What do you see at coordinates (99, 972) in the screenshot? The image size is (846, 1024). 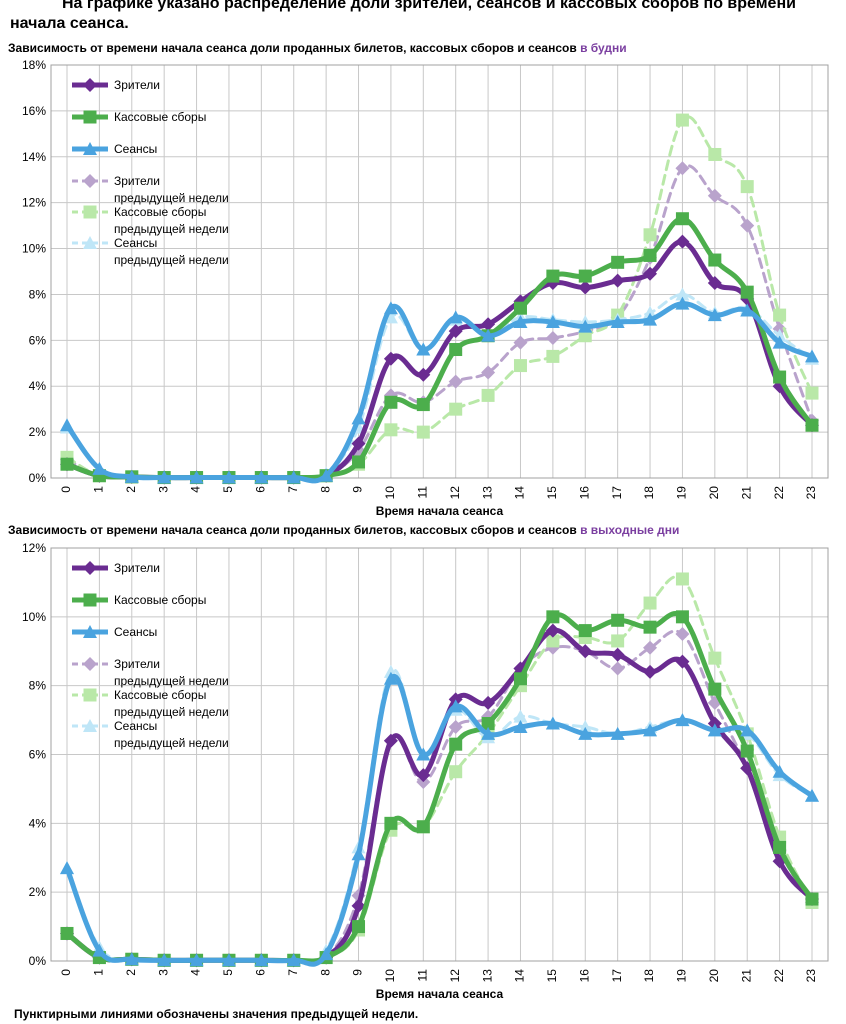 I see `chart-2-x-tick-label: 1` at bounding box center [99, 972].